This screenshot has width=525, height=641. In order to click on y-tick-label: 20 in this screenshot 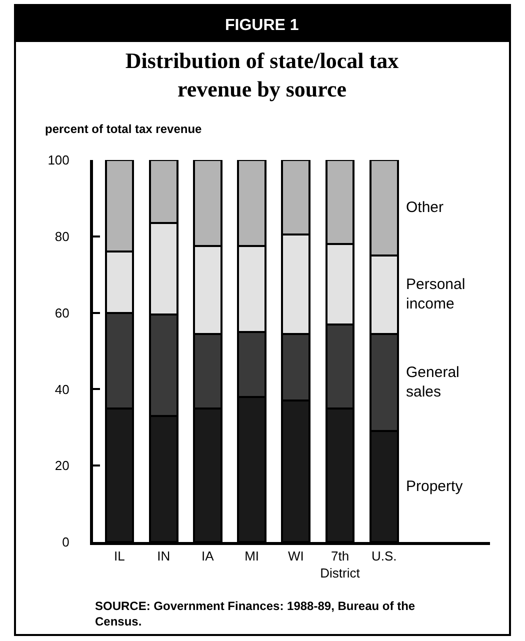, I will do `click(62, 466)`.